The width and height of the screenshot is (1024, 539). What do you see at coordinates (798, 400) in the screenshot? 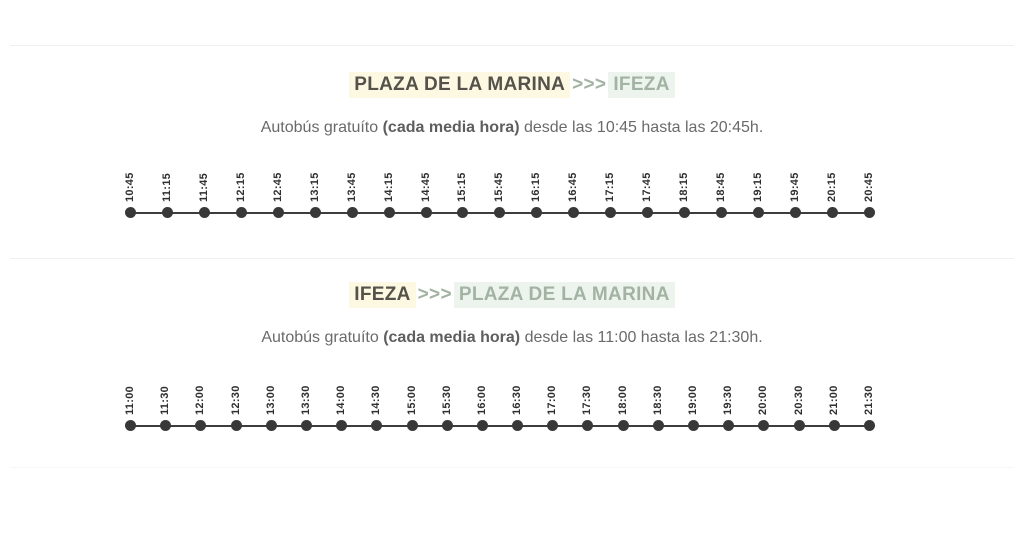
I see `stop-time-label: 20:30` at bounding box center [798, 400].